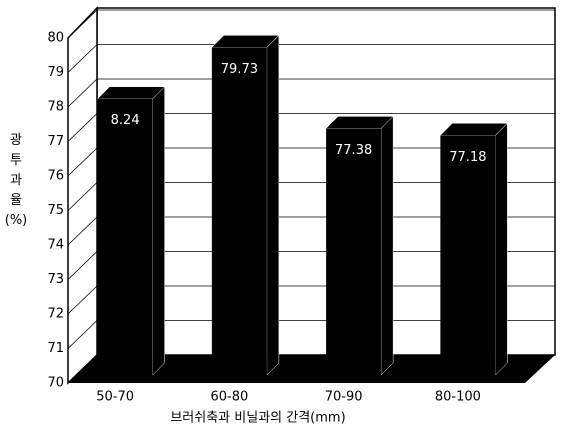 The image size is (561, 432). Describe the element at coordinates (55, 107) in the screenshot. I see `y-tick-label: 78` at that location.